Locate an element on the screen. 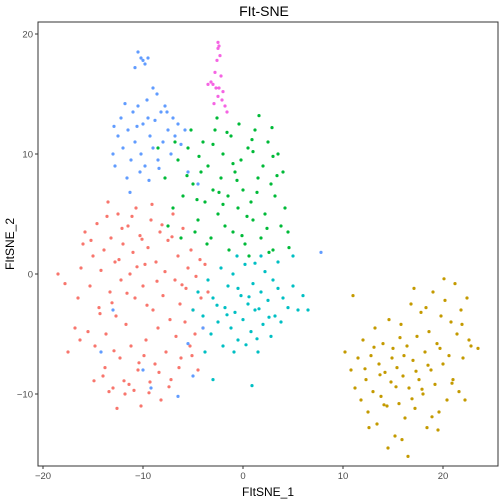  y-axis-label: FItSNE_2 is located at coordinates (10, 244).